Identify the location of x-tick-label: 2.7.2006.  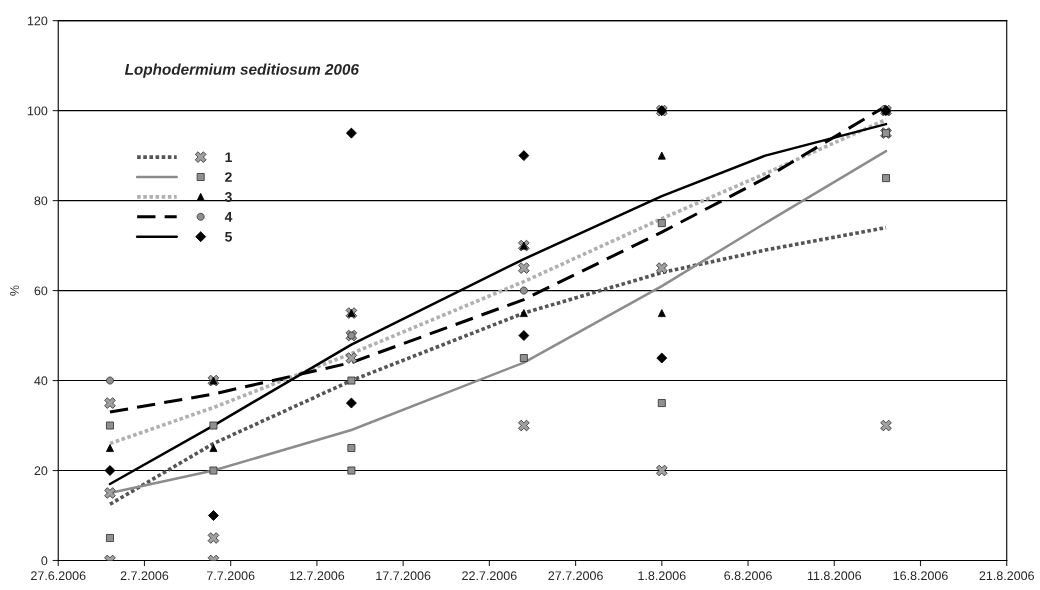
(144, 576).